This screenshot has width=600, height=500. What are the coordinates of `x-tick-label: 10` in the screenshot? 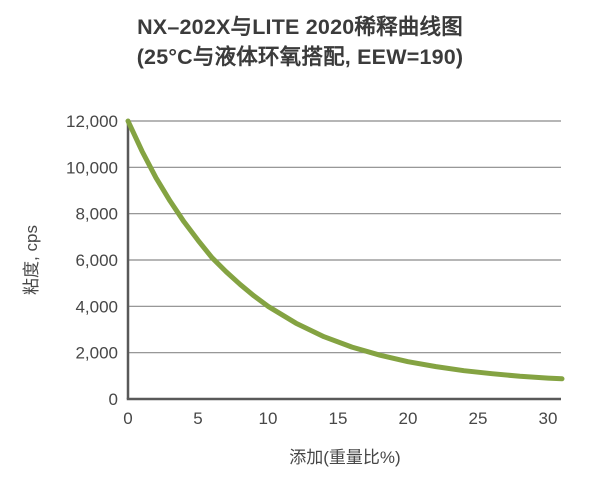 It's located at (268, 418).